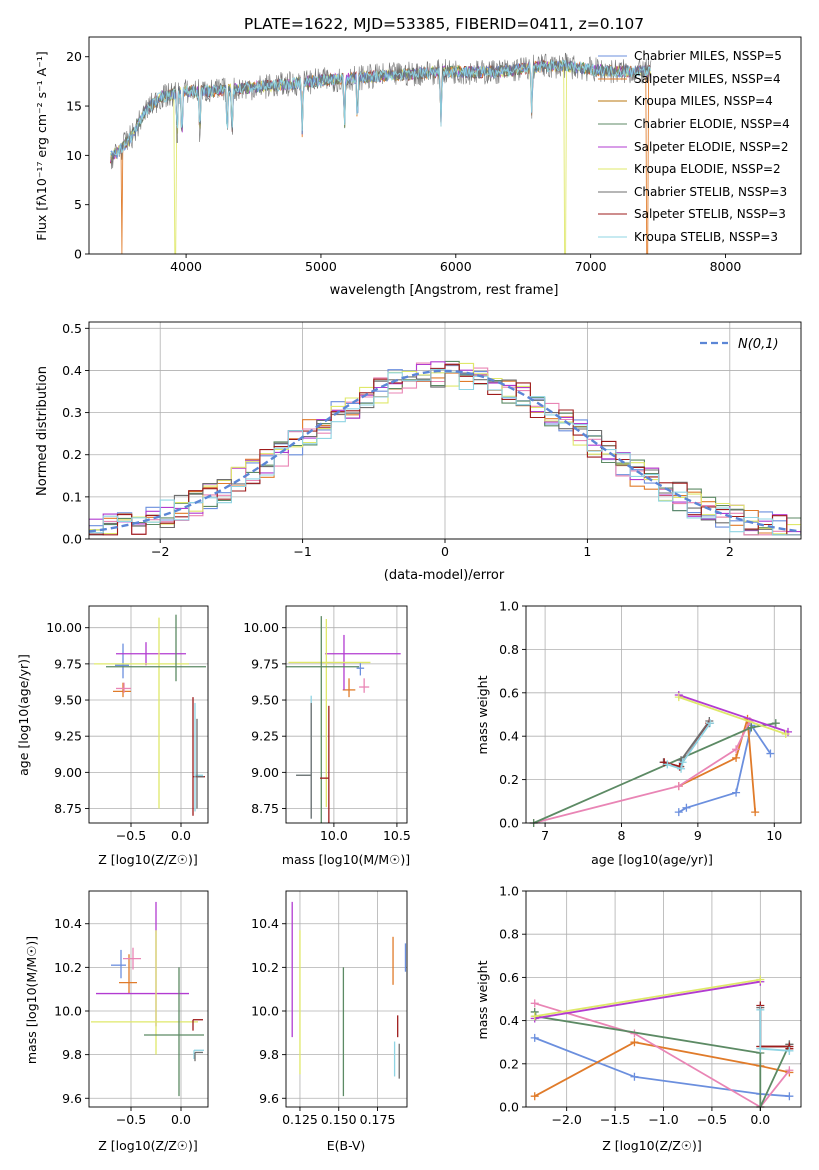  What do you see at coordinates (78, 254) in the screenshot?
I see `y-tick-label: 0` at bounding box center [78, 254].